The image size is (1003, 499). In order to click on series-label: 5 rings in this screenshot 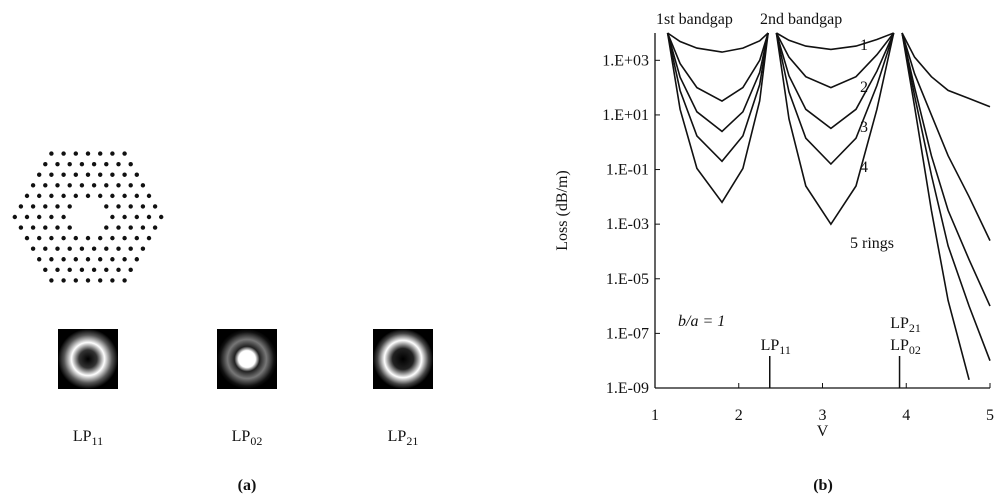, I will do `click(872, 243)`.